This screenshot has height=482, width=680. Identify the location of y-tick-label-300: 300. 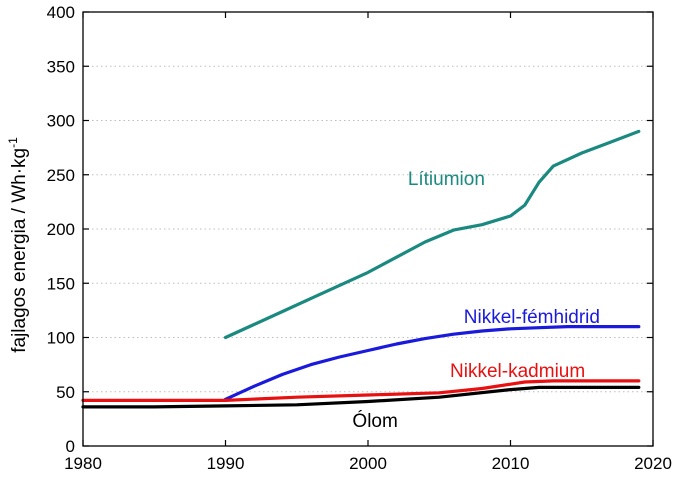
(61, 121).